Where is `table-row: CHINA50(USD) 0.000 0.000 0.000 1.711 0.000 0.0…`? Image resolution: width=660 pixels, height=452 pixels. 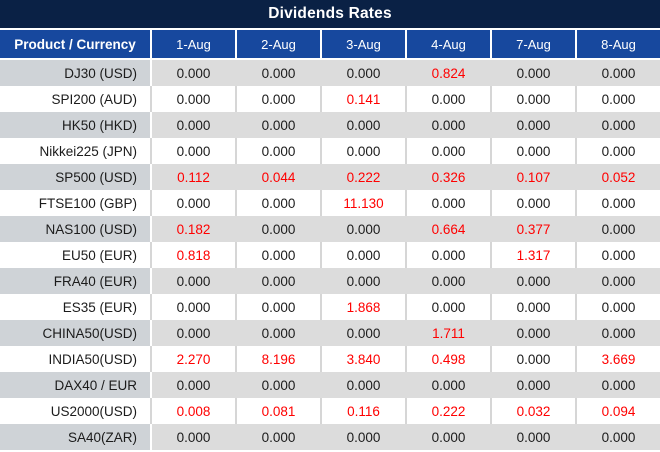 table-row: CHINA50(USD) 0.000 0.000 0.000 1.711 0.000 0.0… is located at coordinates (330, 333).